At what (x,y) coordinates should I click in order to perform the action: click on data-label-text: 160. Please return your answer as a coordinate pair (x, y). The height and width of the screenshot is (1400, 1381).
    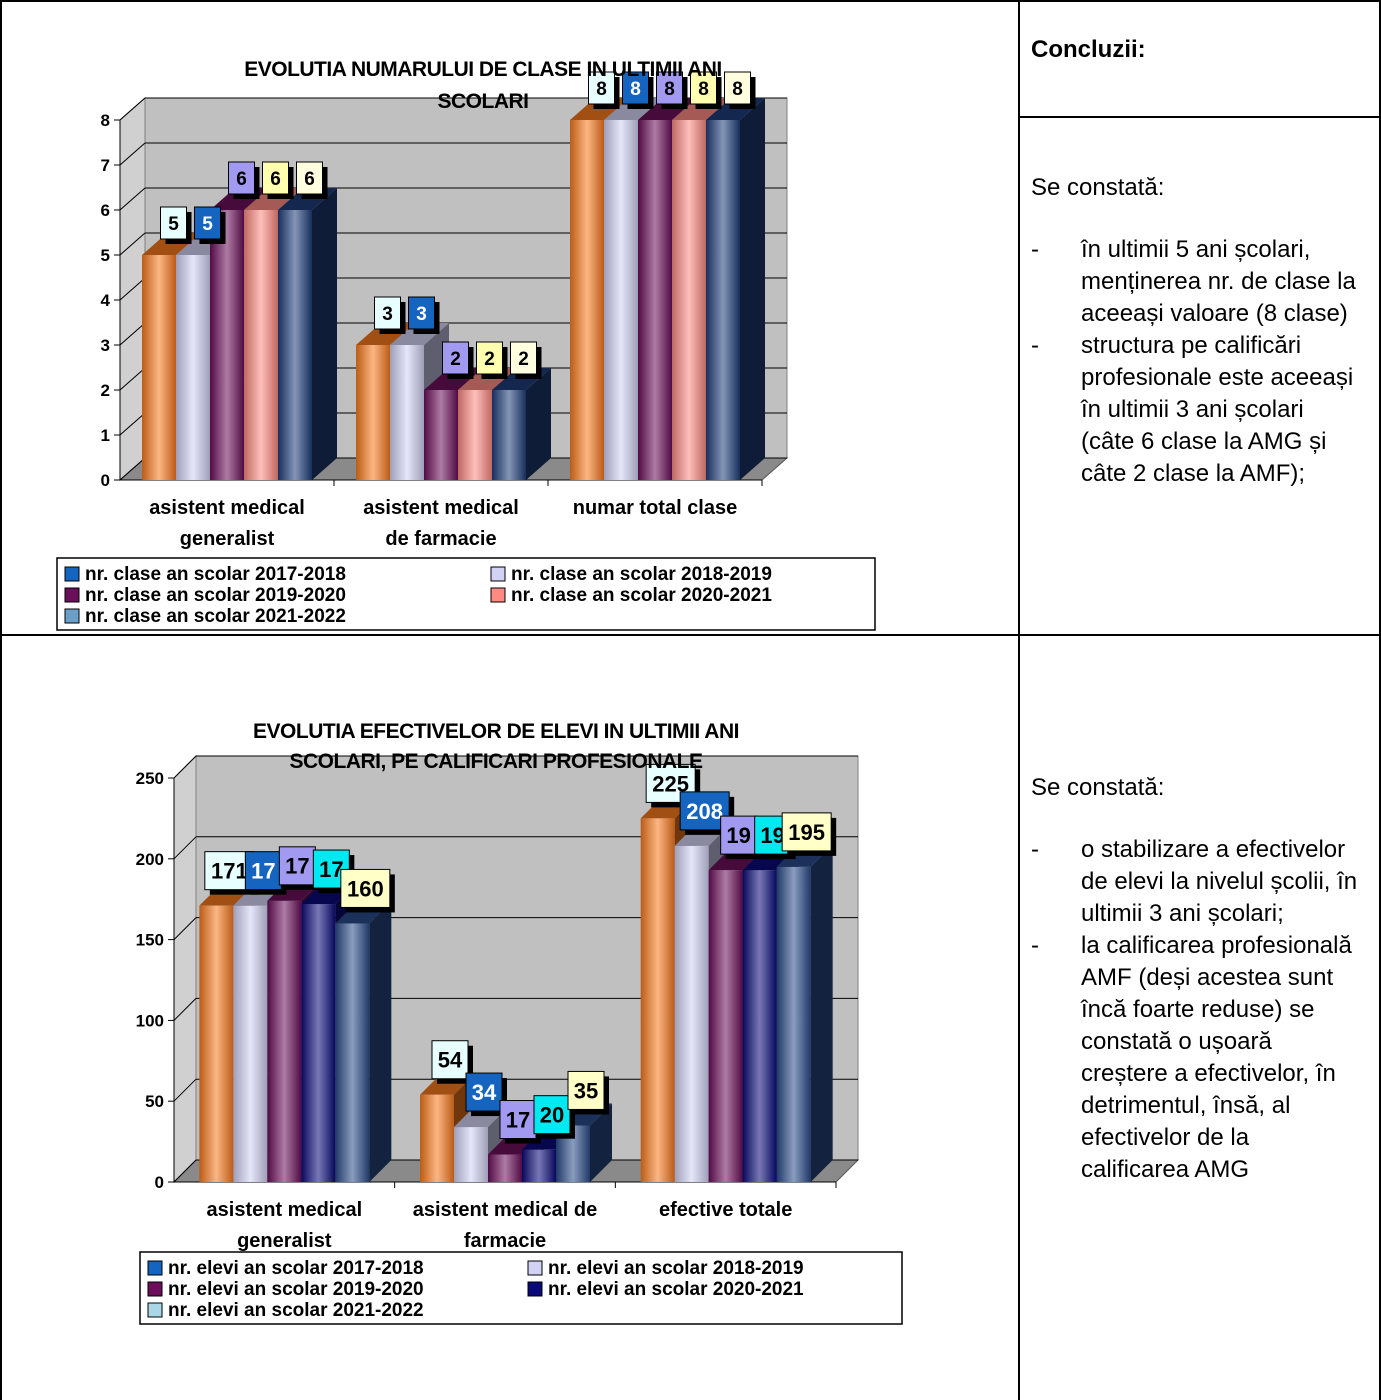
    Looking at the image, I should click on (365, 888).